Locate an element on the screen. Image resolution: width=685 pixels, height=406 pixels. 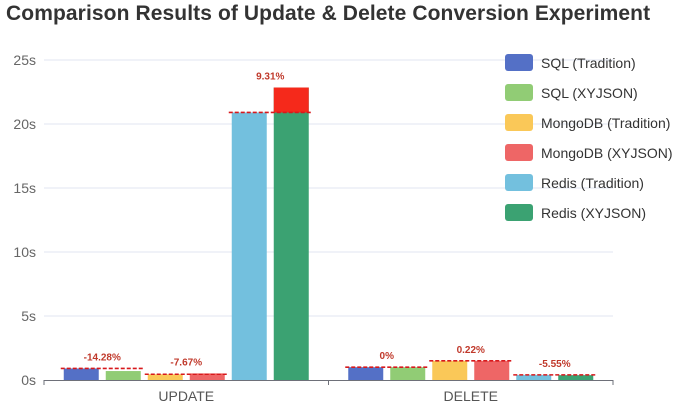
legend-item: MongoDB (Tradition) is located at coordinates (587, 122).